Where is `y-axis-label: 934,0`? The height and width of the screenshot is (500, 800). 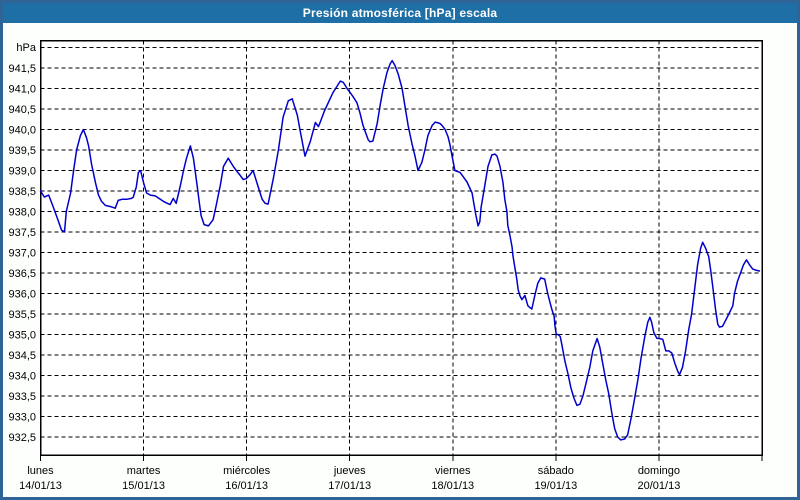 y-axis-label: 934,0 is located at coordinates (22, 377).